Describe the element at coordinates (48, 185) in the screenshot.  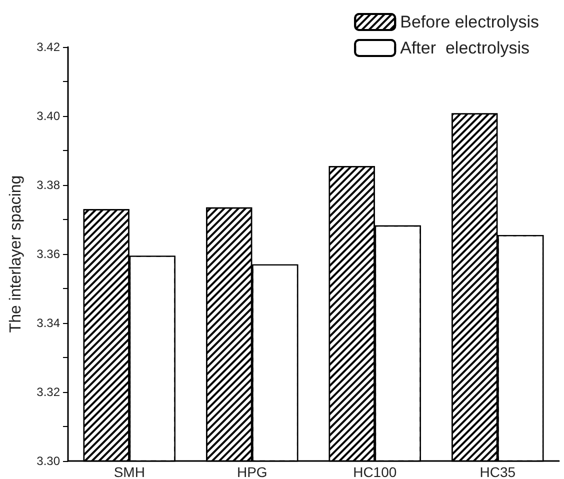
I see `y-tick-label: 3.38` at that location.